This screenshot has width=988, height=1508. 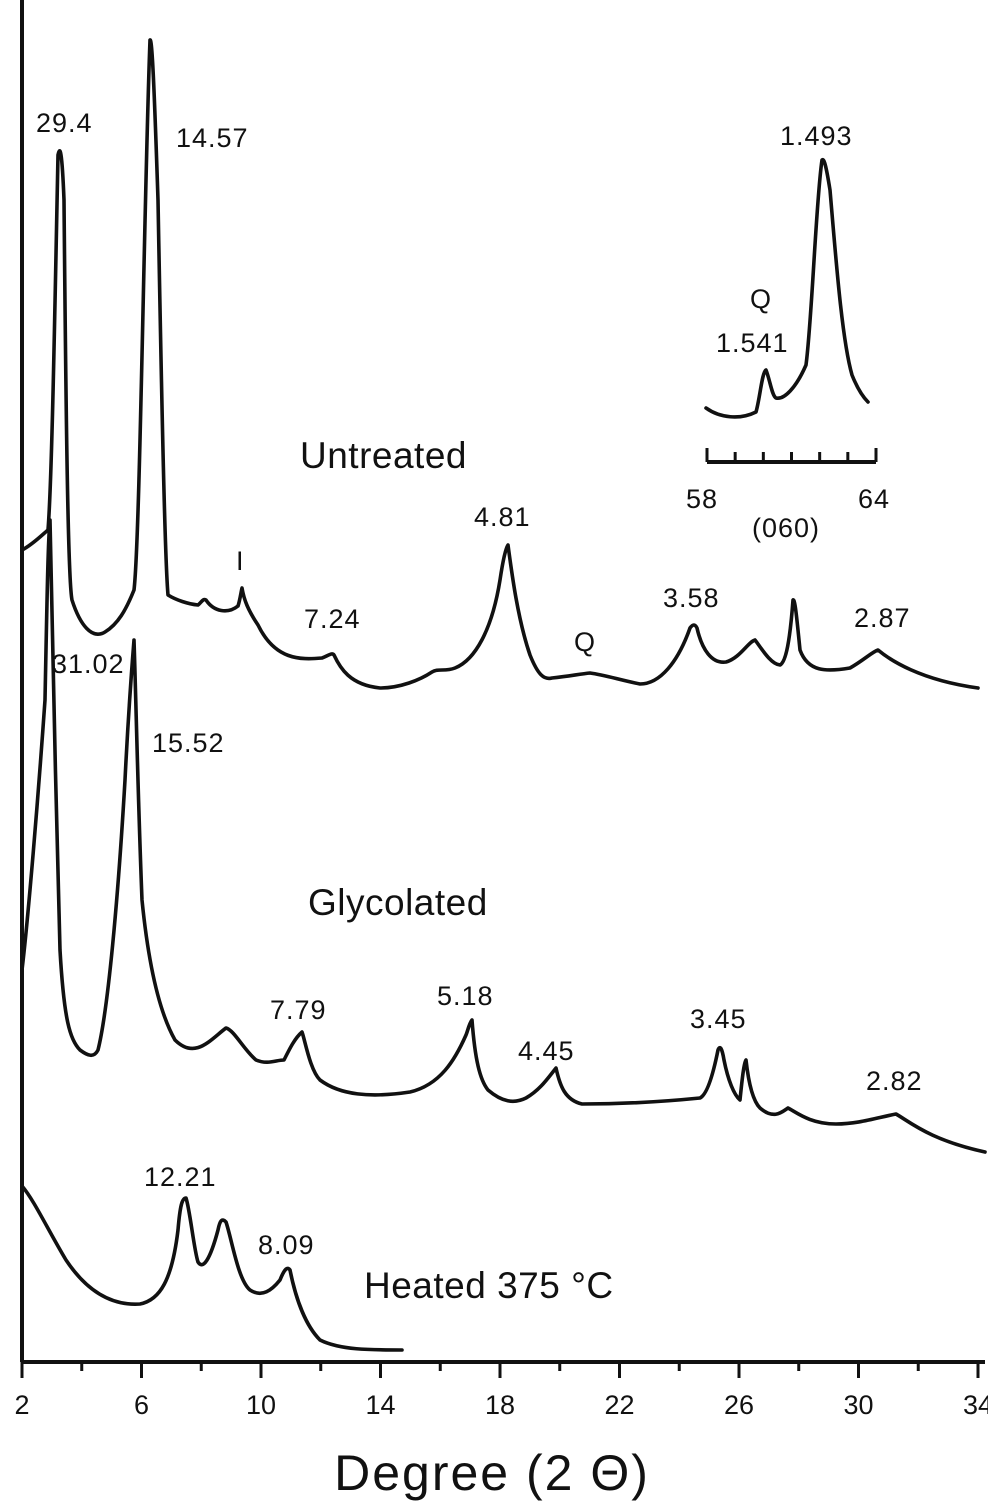 What do you see at coordinates (188, 743) in the screenshot?
I see `peak-label: 15.52` at bounding box center [188, 743].